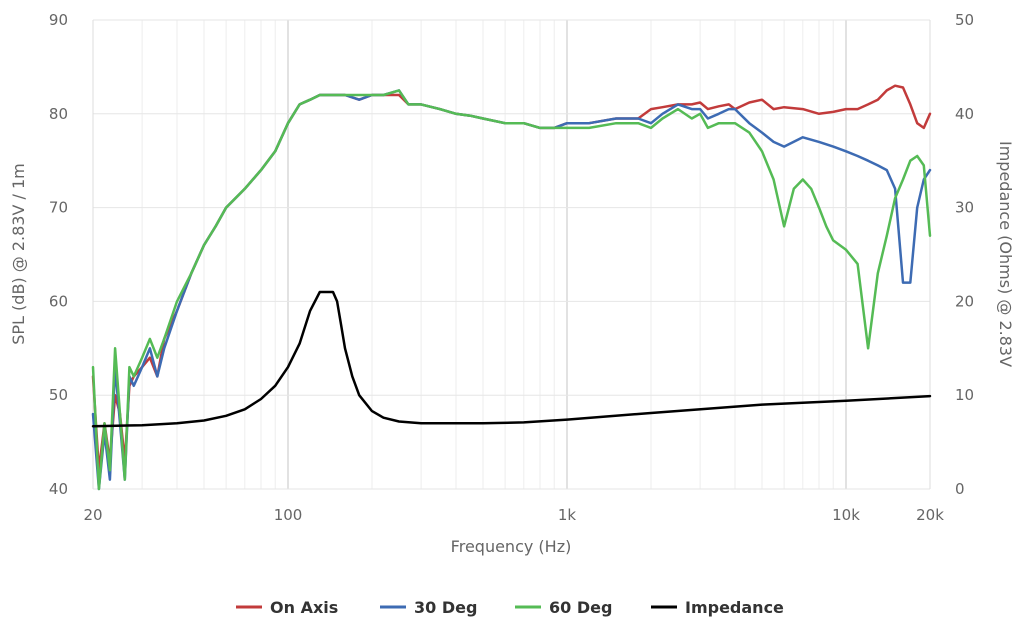 This screenshot has width=1024, height=632. I want to click on legend-label-on-axis: On Axis, so click(304, 607).